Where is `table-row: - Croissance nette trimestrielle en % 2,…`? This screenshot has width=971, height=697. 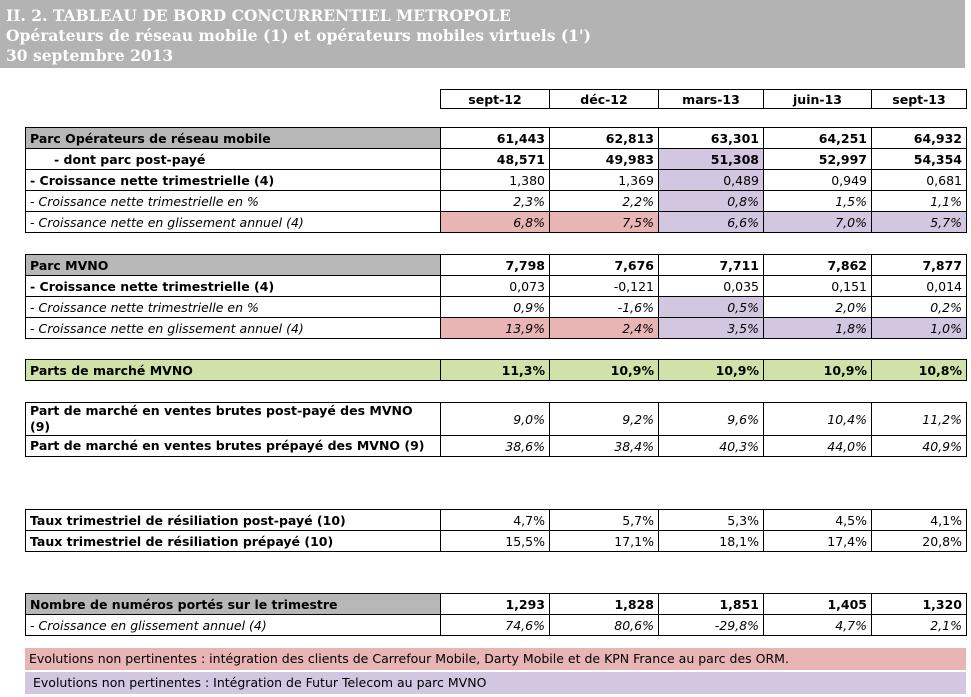 table-row: - Croissance nette trimestrielle en % 2,… is located at coordinates (496, 201).